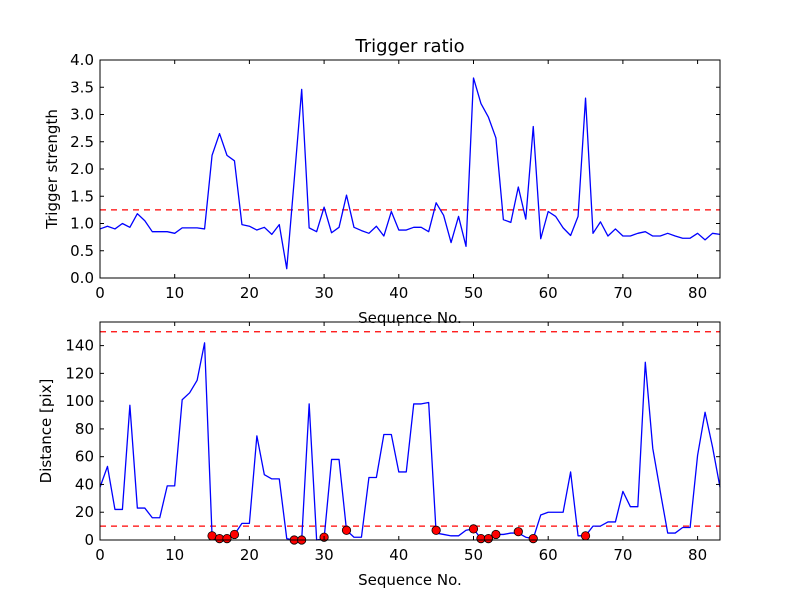 This screenshot has width=800, height=600. I want to click on y-tick-label: 80, so click(84, 429).